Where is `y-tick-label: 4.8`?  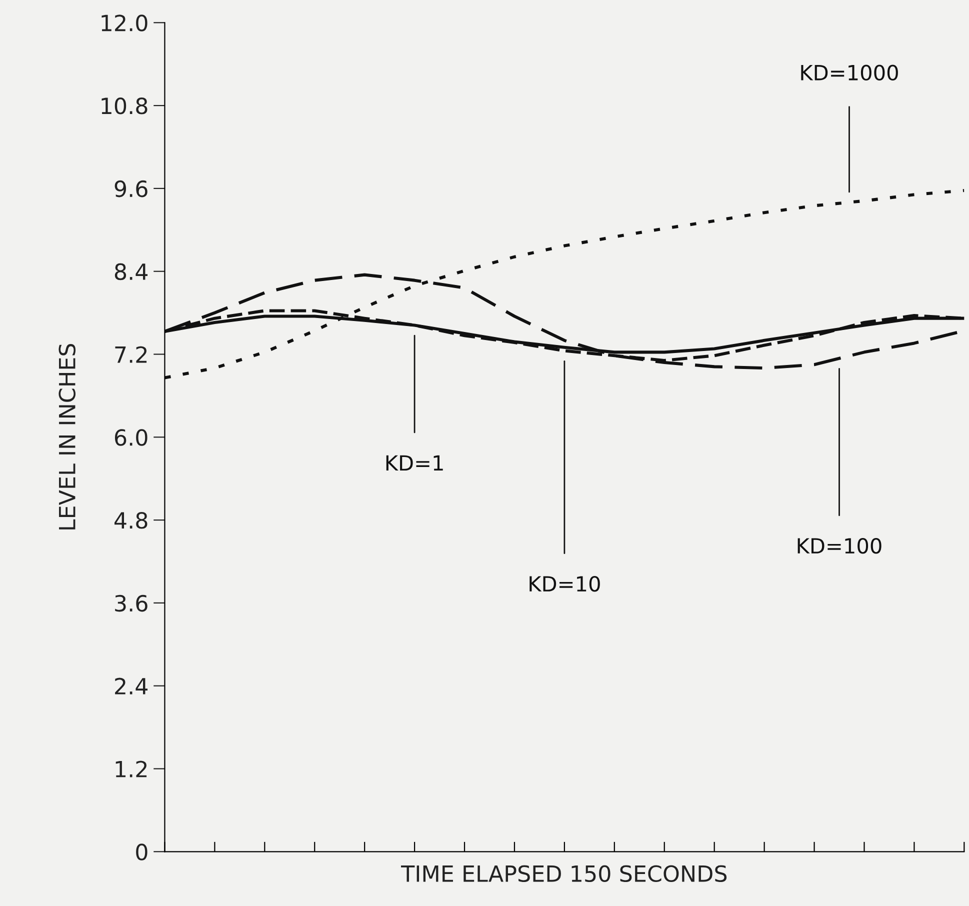 y-tick-label: 4.8 is located at coordinates (131, 520).